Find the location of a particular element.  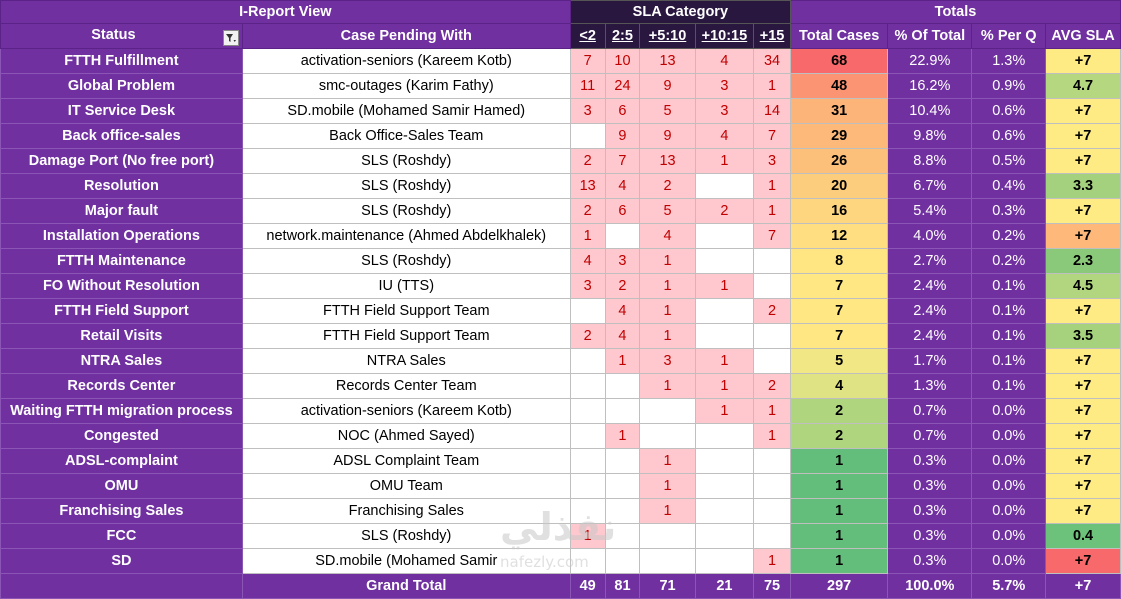

table-row: Congested NOC (Ahmed Sayed) 1 1 2 0.7% 0.0% +7 is located at coordinates (560, 436).